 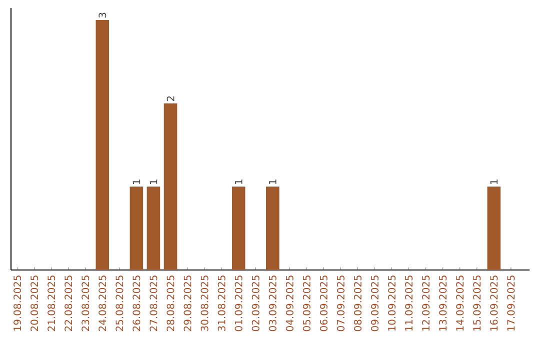 I want to click on x-tick-label: 27.08.2025, so click(x=154, y=304).